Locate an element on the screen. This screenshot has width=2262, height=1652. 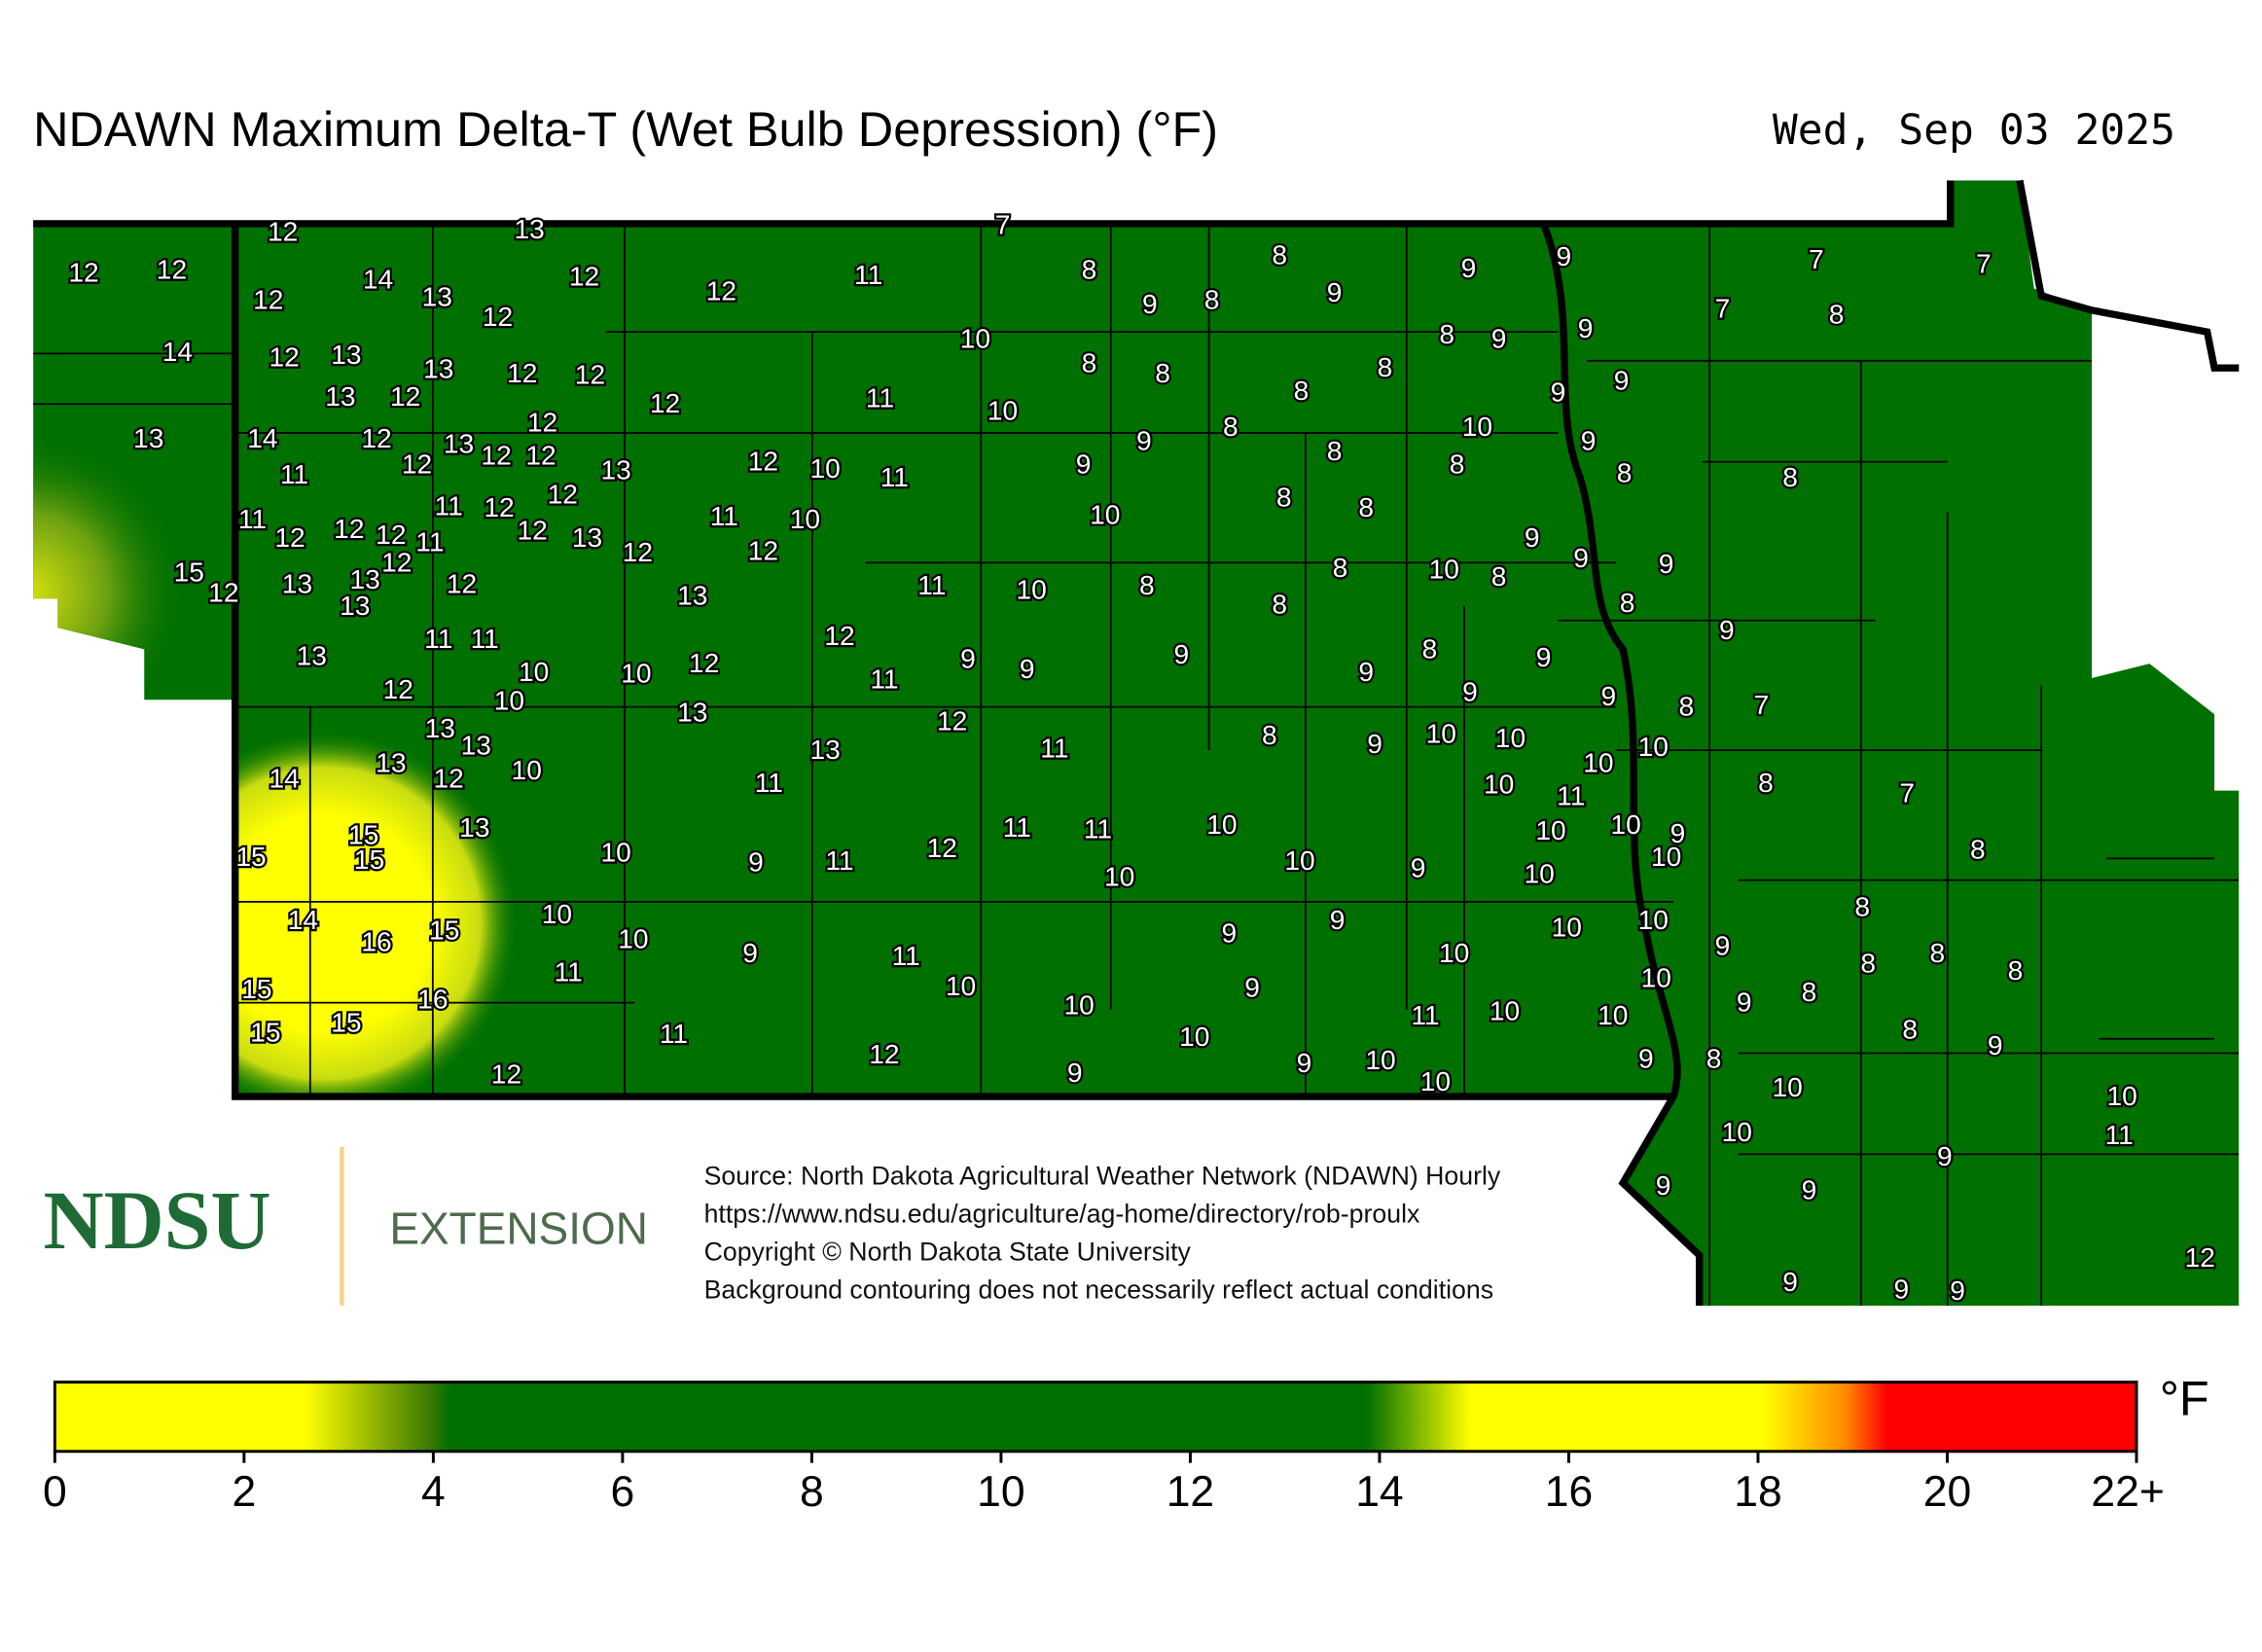
legend-tick-label: 8 is located at coordinates (812, 1492).